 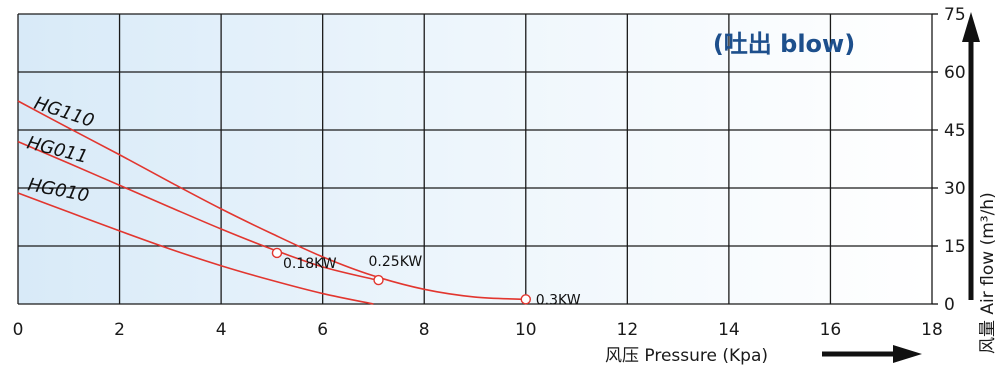 What do you see at coordinates (932, 330) in the screenshot?
I see `x-tick-label: 18` at bounding box center [932, 330].